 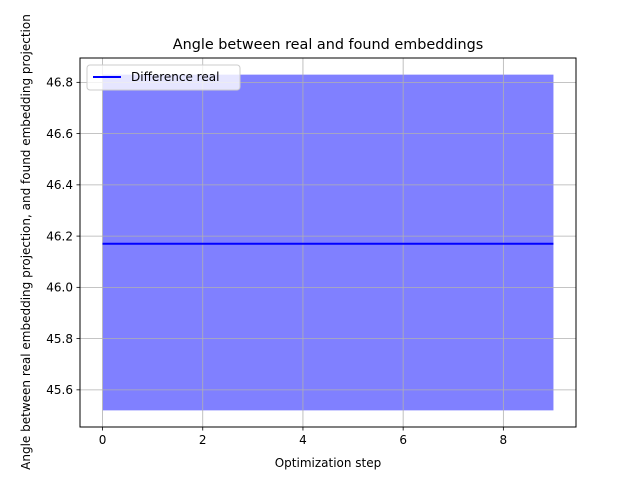 I want to click on y-tick-label: 46.2, so click(x=59, y=236).